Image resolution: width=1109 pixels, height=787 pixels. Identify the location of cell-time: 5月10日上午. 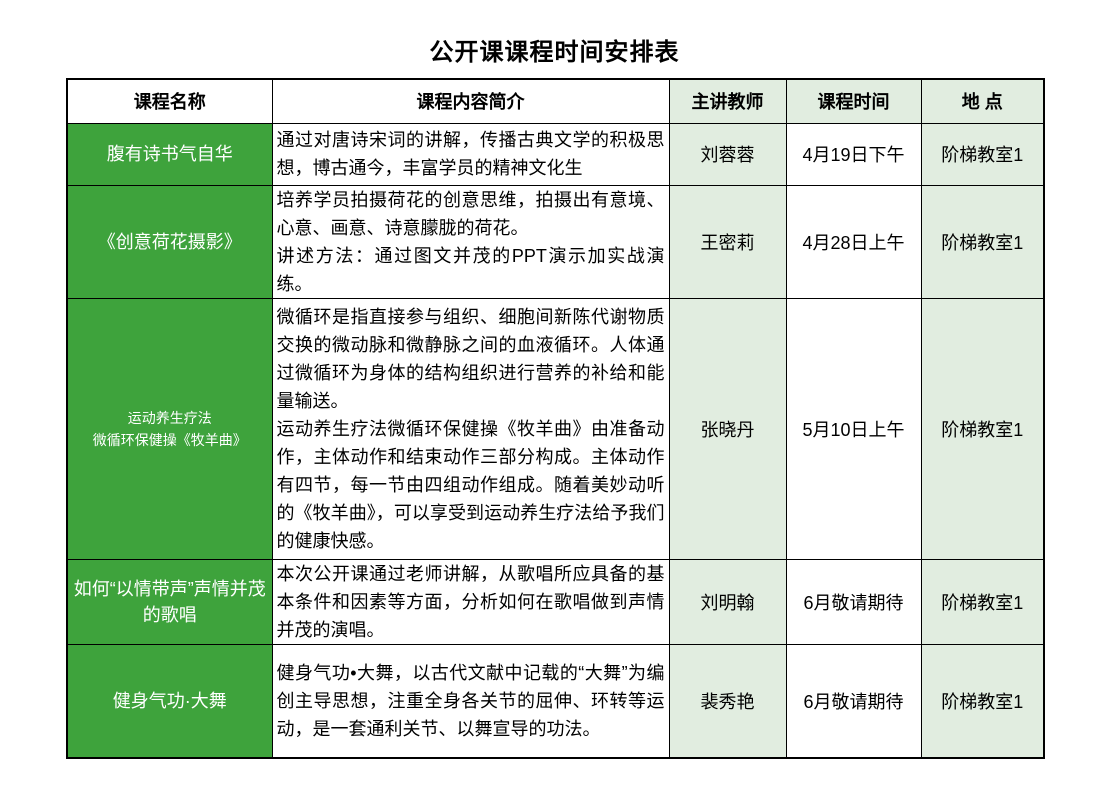
(853, 428).